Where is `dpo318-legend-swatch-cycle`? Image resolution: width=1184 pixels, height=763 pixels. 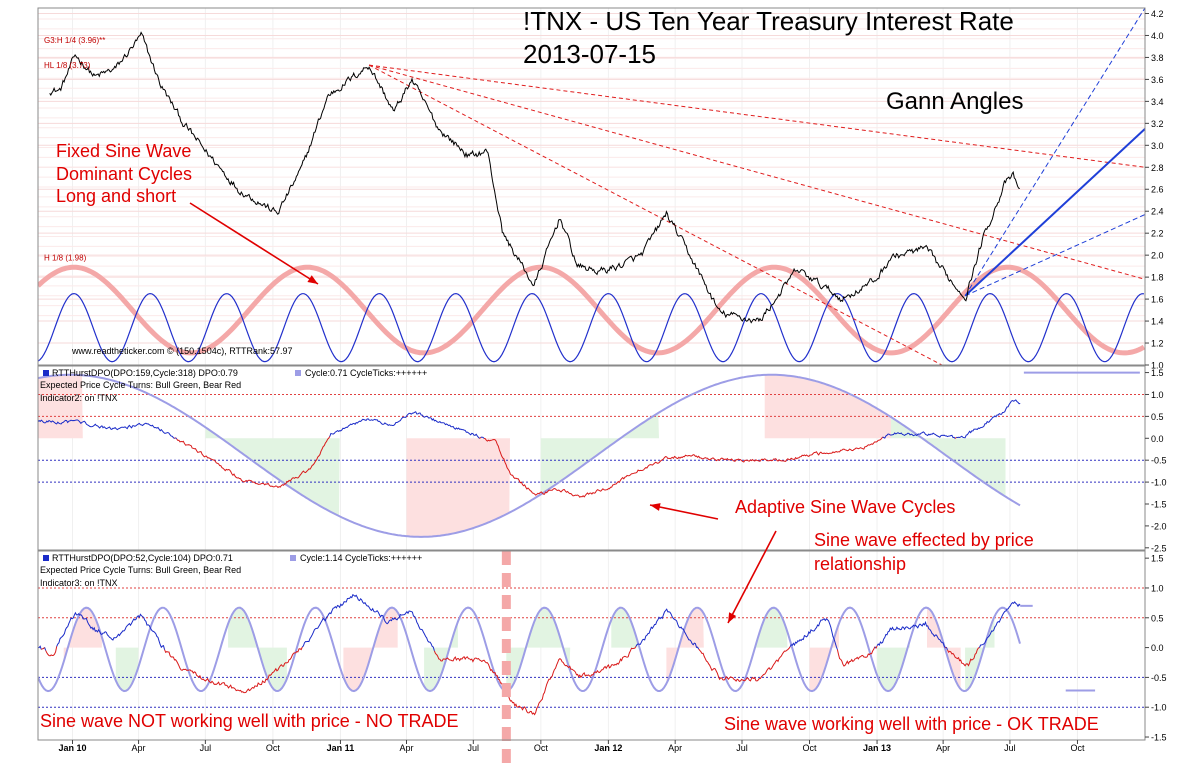
dpo318-legend-swatch-cycle is located at coordinates (298, 373).